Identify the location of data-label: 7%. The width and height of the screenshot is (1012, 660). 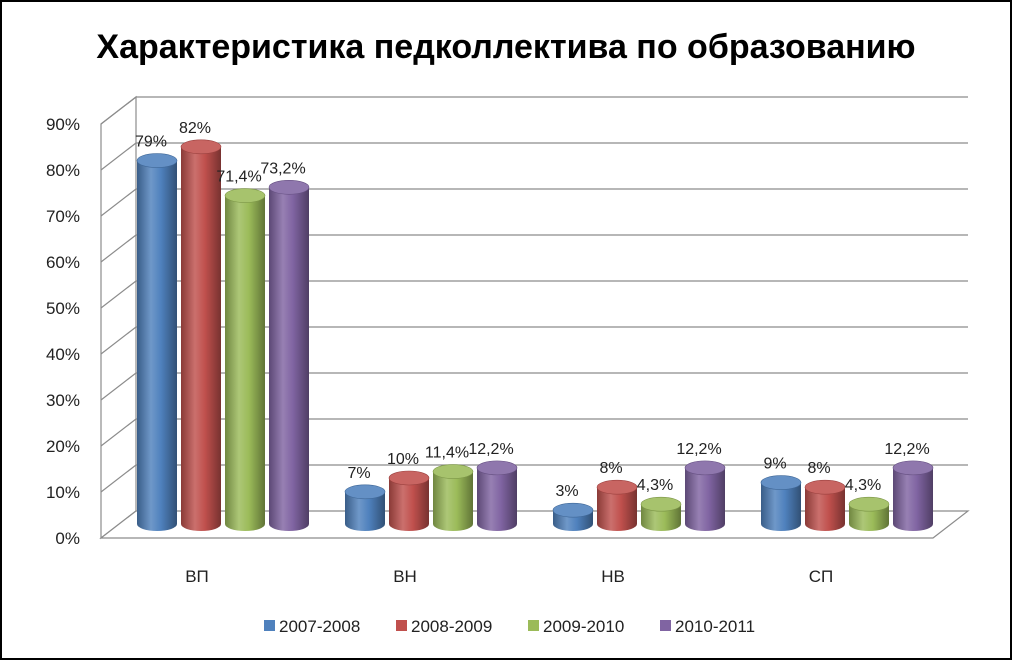
(358, 473).